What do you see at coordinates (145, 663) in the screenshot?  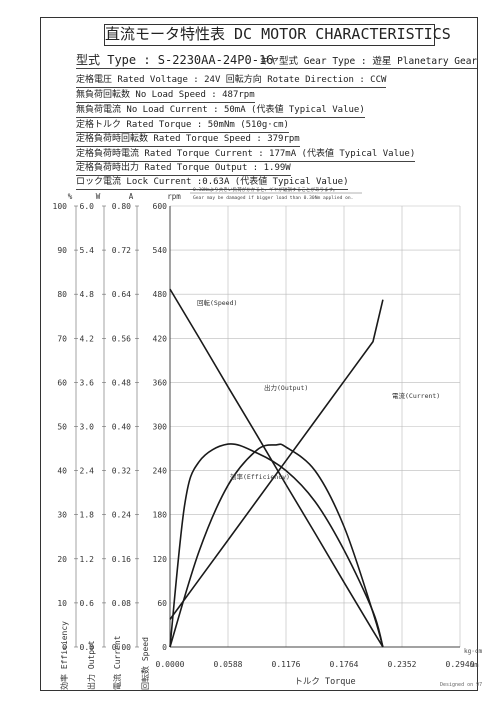 I see `axis-title-rpm: 回転数 Speed` at bounding box center [145, 663].